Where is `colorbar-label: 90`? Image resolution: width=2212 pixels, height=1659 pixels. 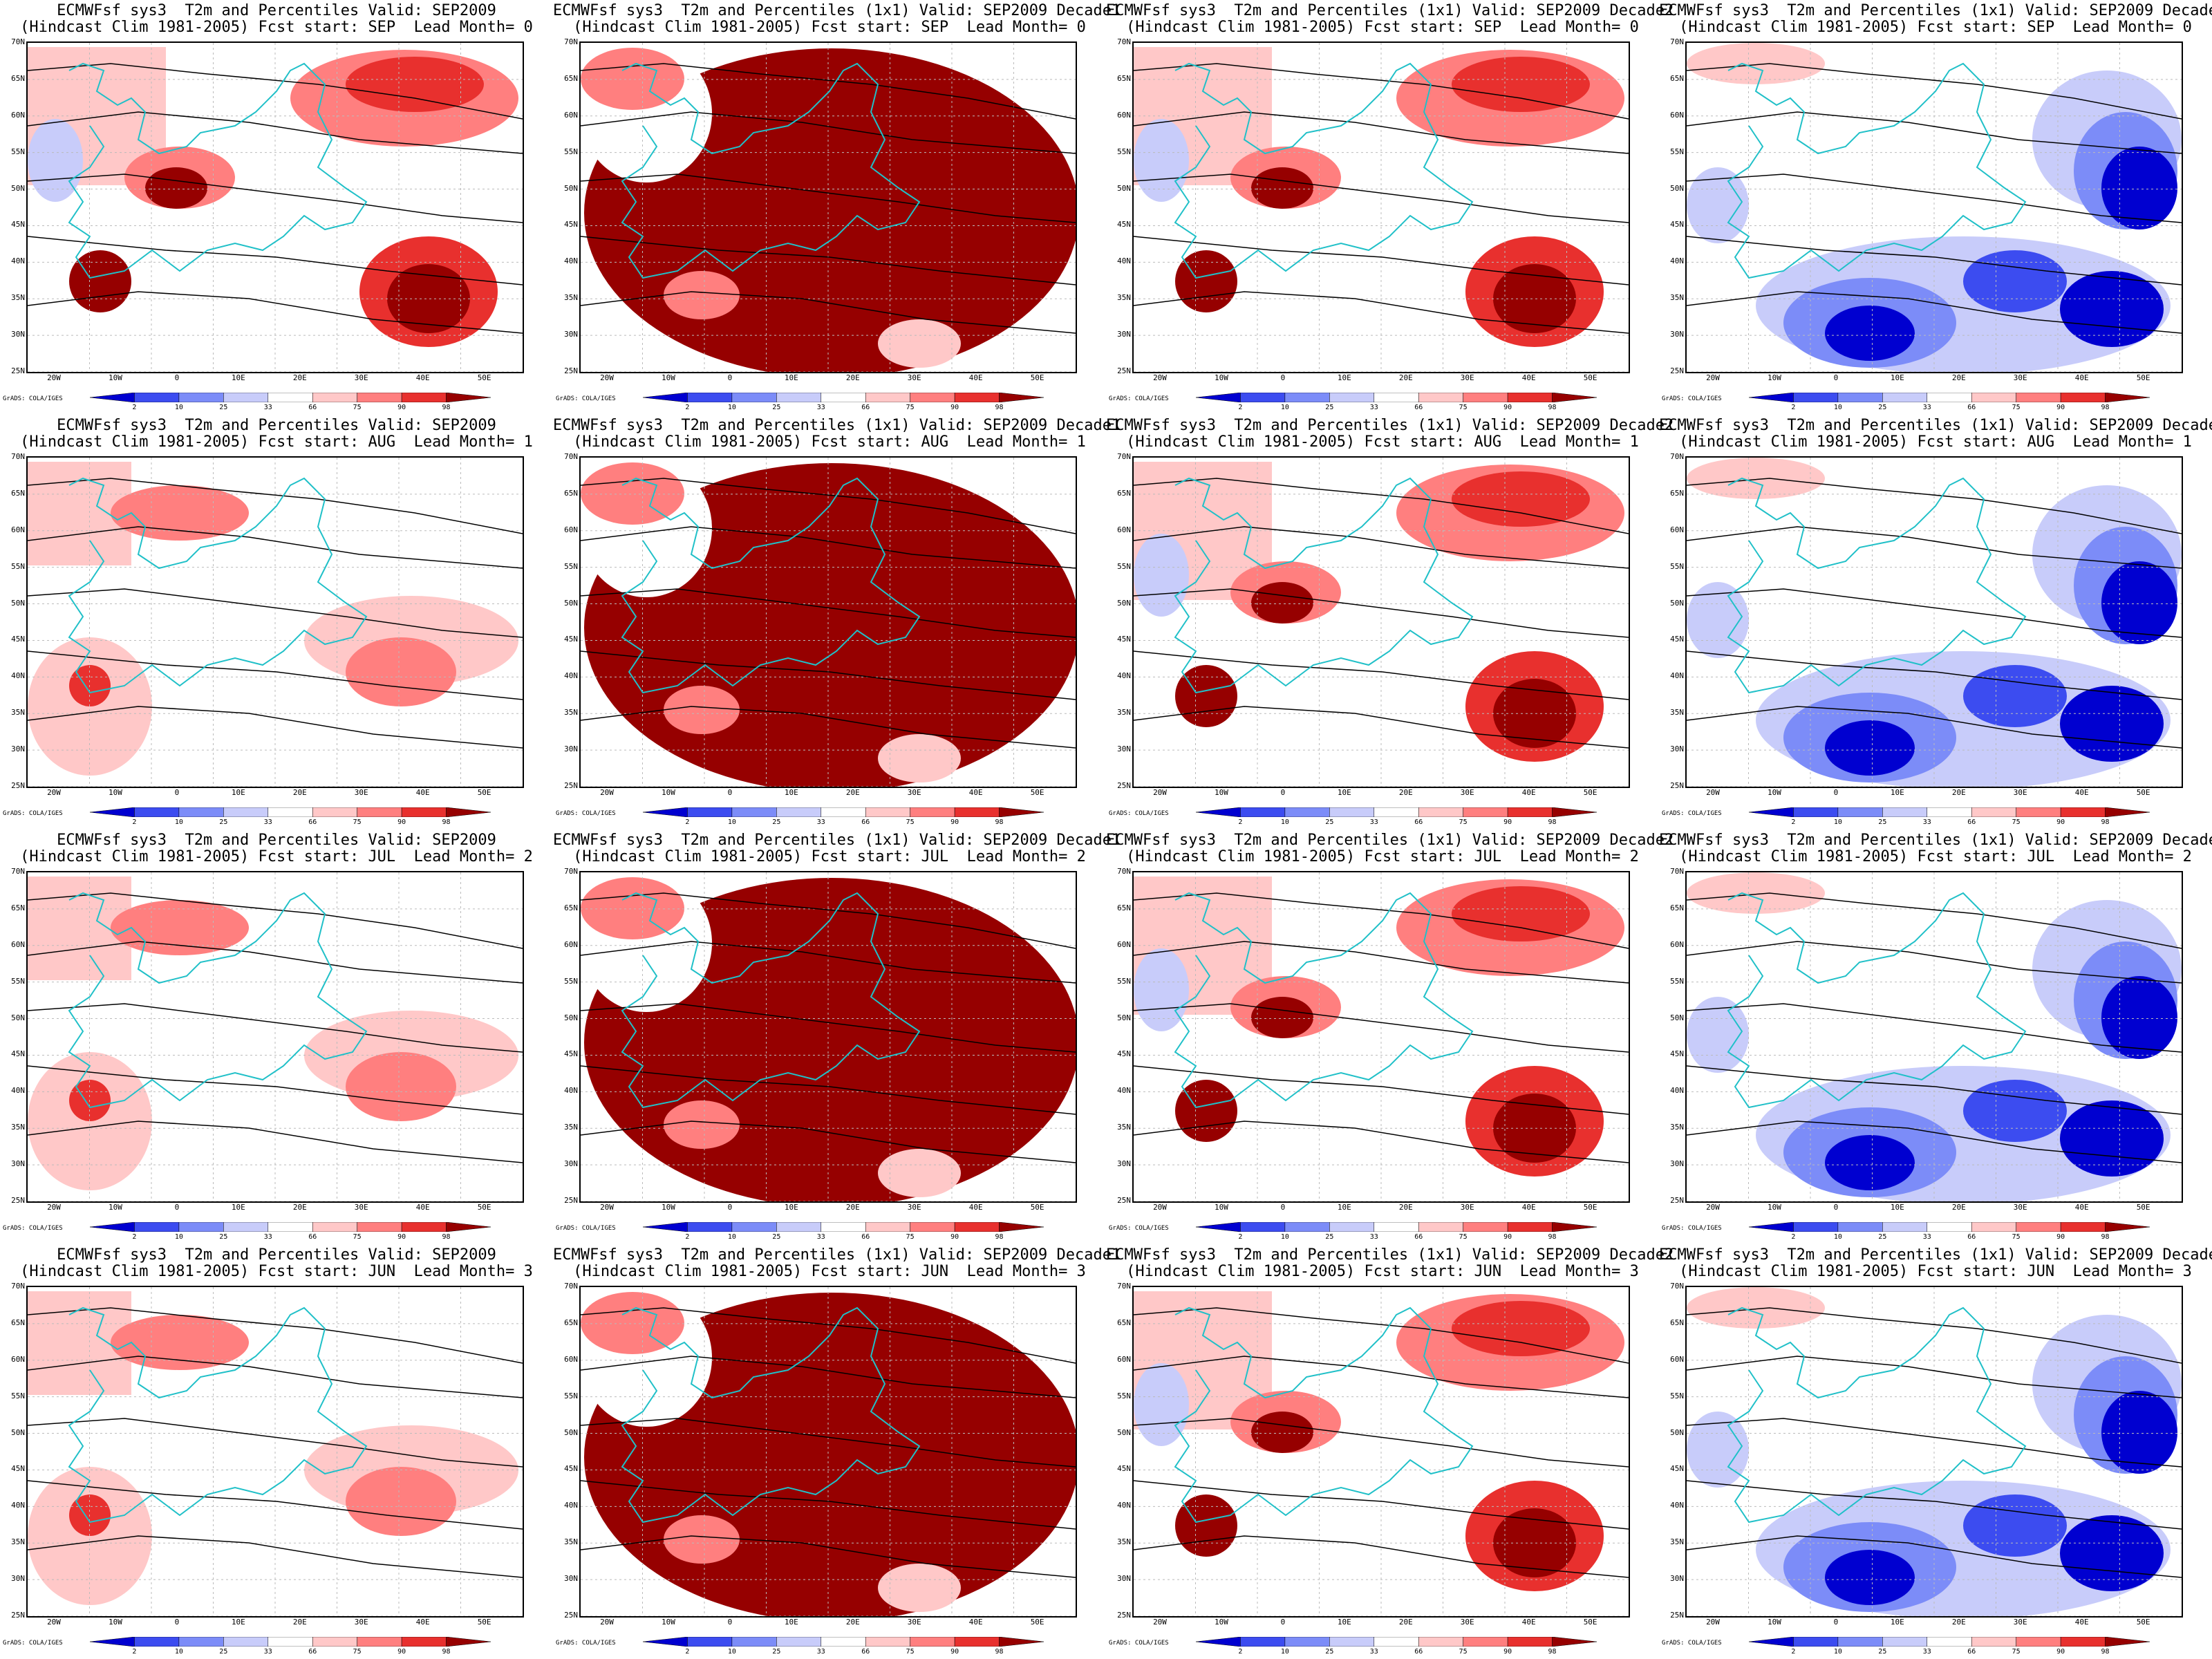
colorbar-label: 90 is located at coordinates (1507, 407).